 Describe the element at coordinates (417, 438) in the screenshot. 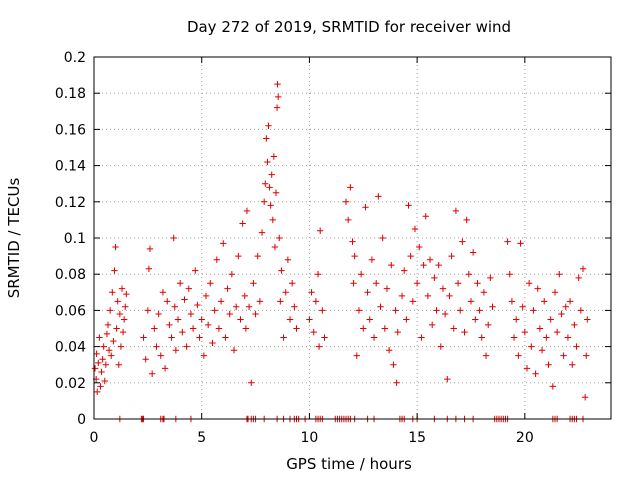

I see `x-tick-label: 15` at that location.